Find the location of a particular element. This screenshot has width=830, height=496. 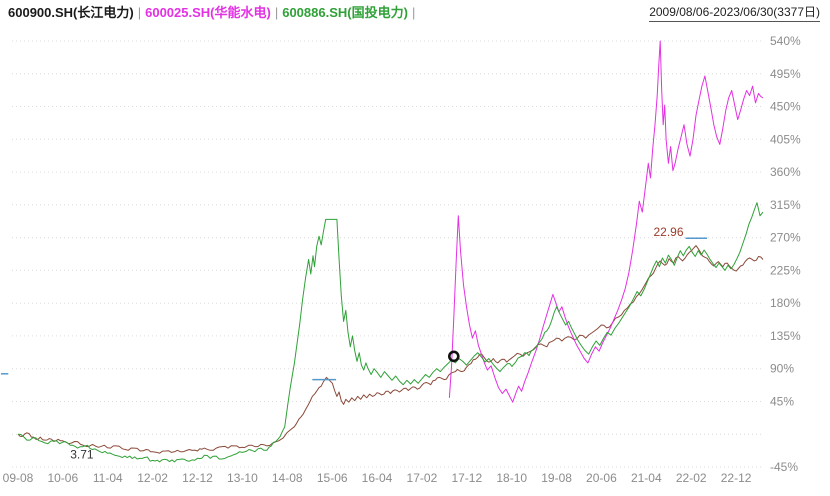

y-axis-label: 45% is located at coordinates (782, 402).